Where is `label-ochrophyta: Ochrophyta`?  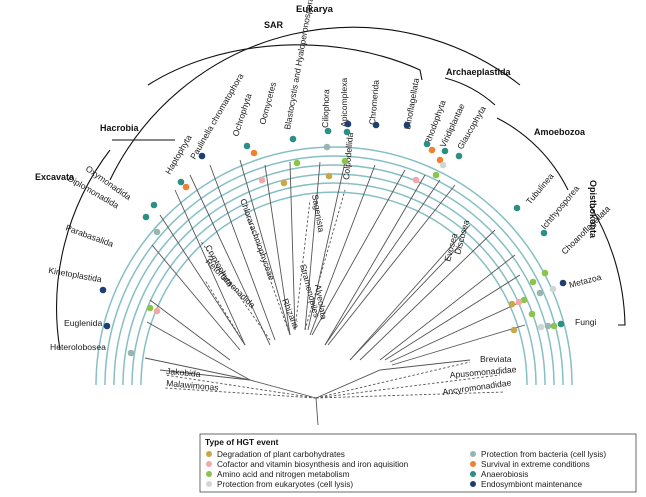
label-ochrophyta: Ochrophyta is located at coordinates (241, 115).